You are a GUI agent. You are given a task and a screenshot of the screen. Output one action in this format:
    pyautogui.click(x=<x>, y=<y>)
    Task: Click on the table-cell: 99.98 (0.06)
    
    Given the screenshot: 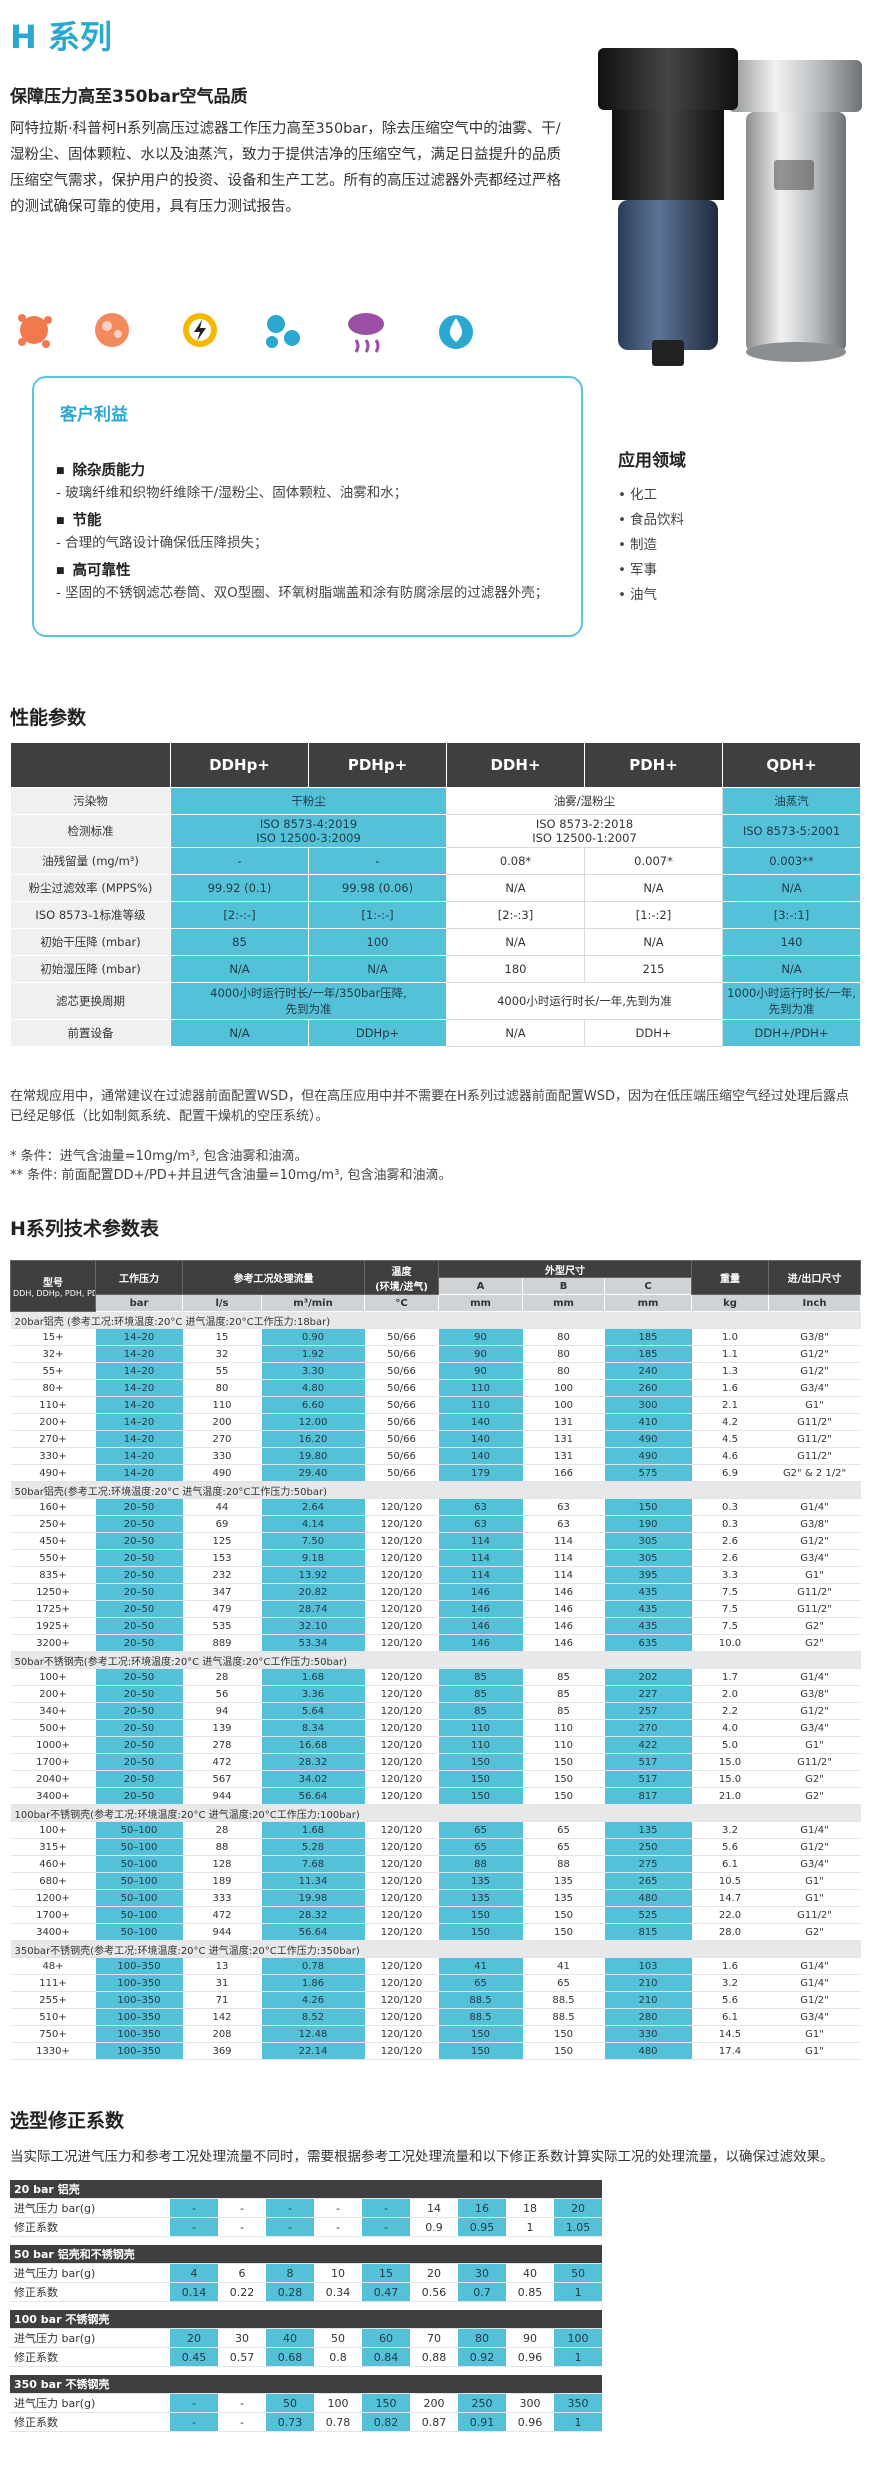 What is the action you would take?
    pyautogui.click(x=377, y=888)
    